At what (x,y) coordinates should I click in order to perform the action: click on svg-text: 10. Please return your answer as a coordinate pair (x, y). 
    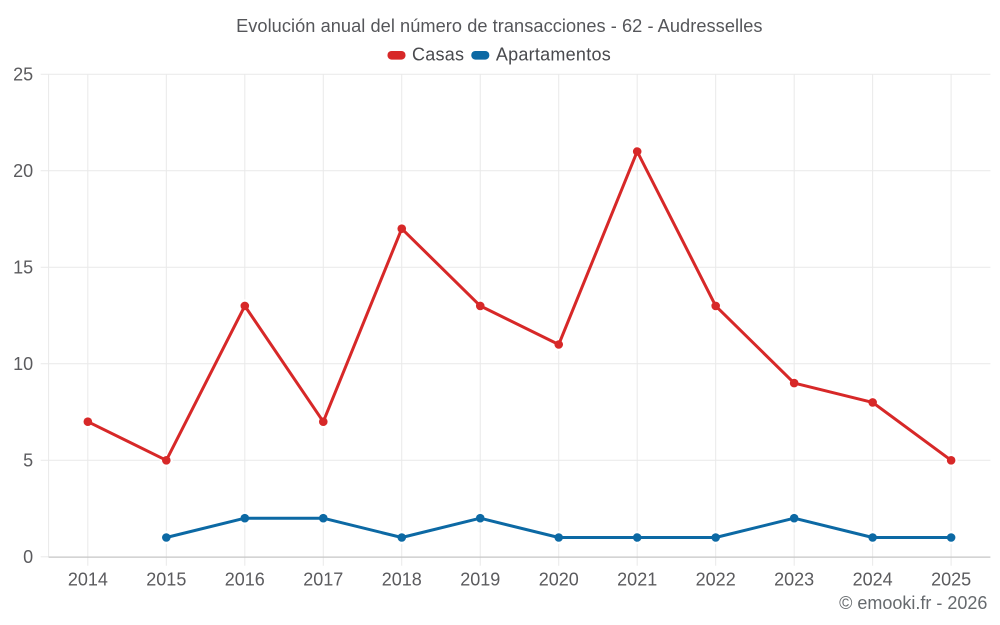
    Looking at the image, I should click on (23, 364).